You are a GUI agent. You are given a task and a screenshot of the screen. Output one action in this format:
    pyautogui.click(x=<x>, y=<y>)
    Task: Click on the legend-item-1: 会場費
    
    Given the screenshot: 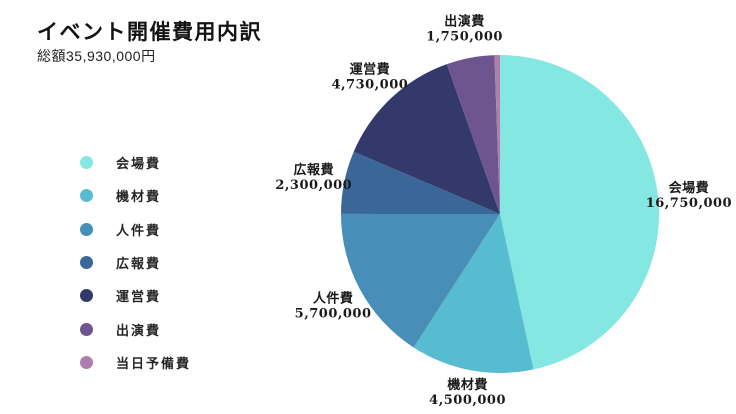 What is the action you would take?
    pyautogui.click(x=135, y=162)
    